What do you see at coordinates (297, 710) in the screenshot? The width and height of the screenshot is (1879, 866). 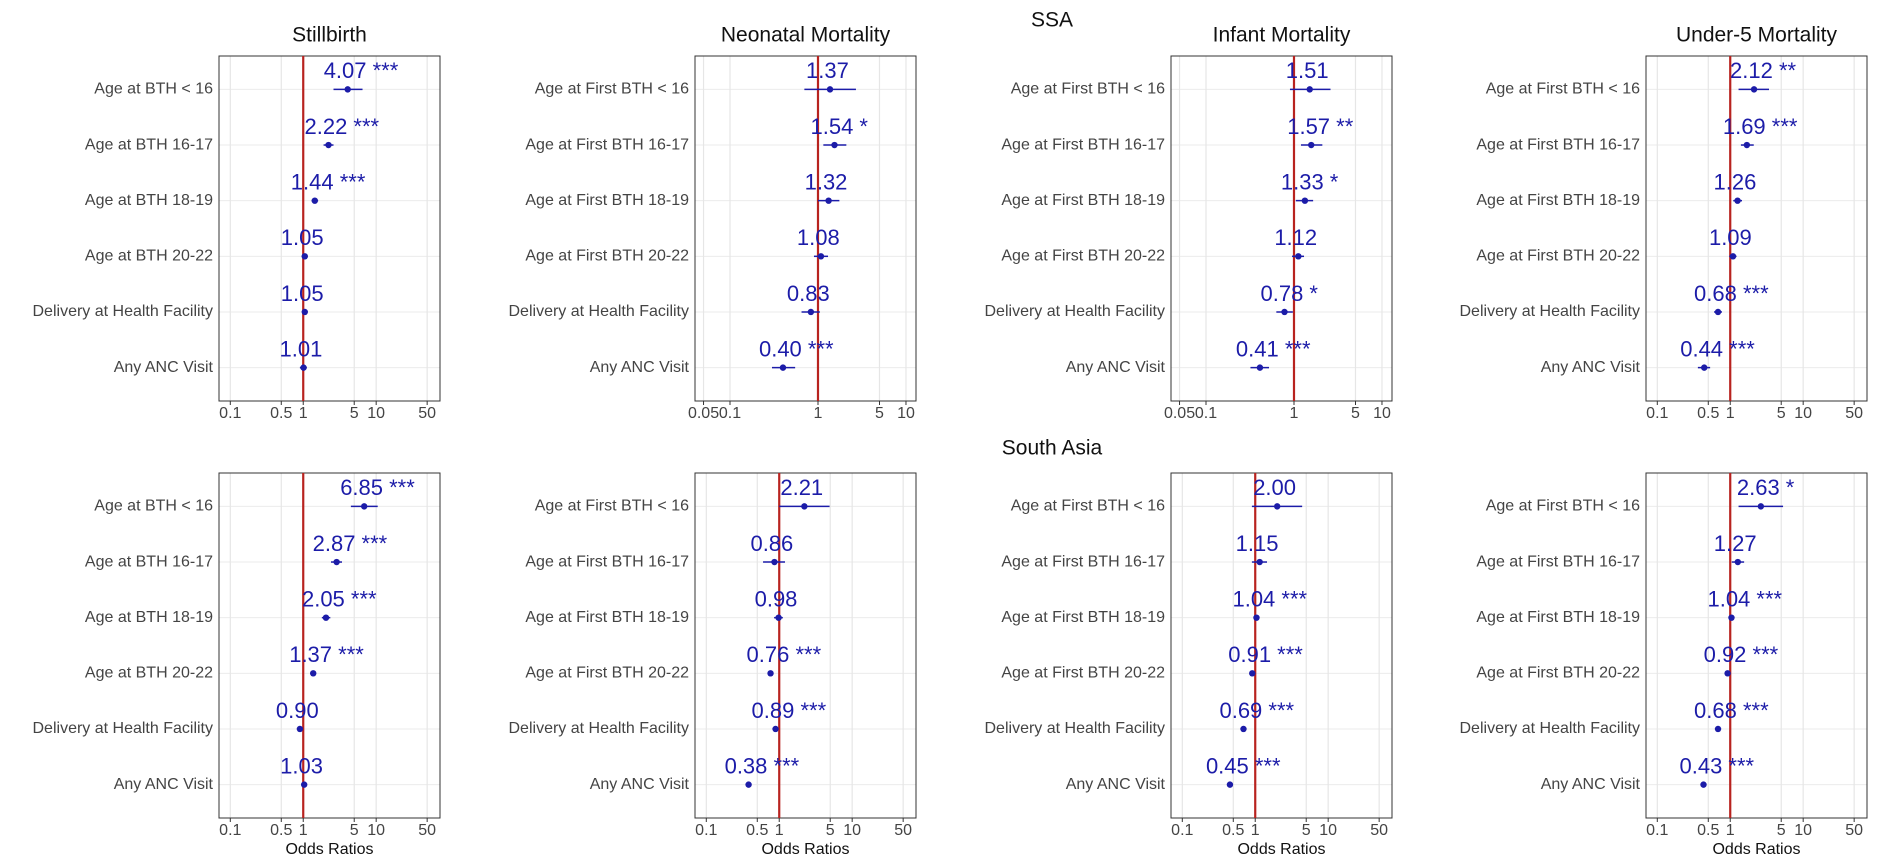 I see `value-label: 0.90` at bounding box center [297, 710].